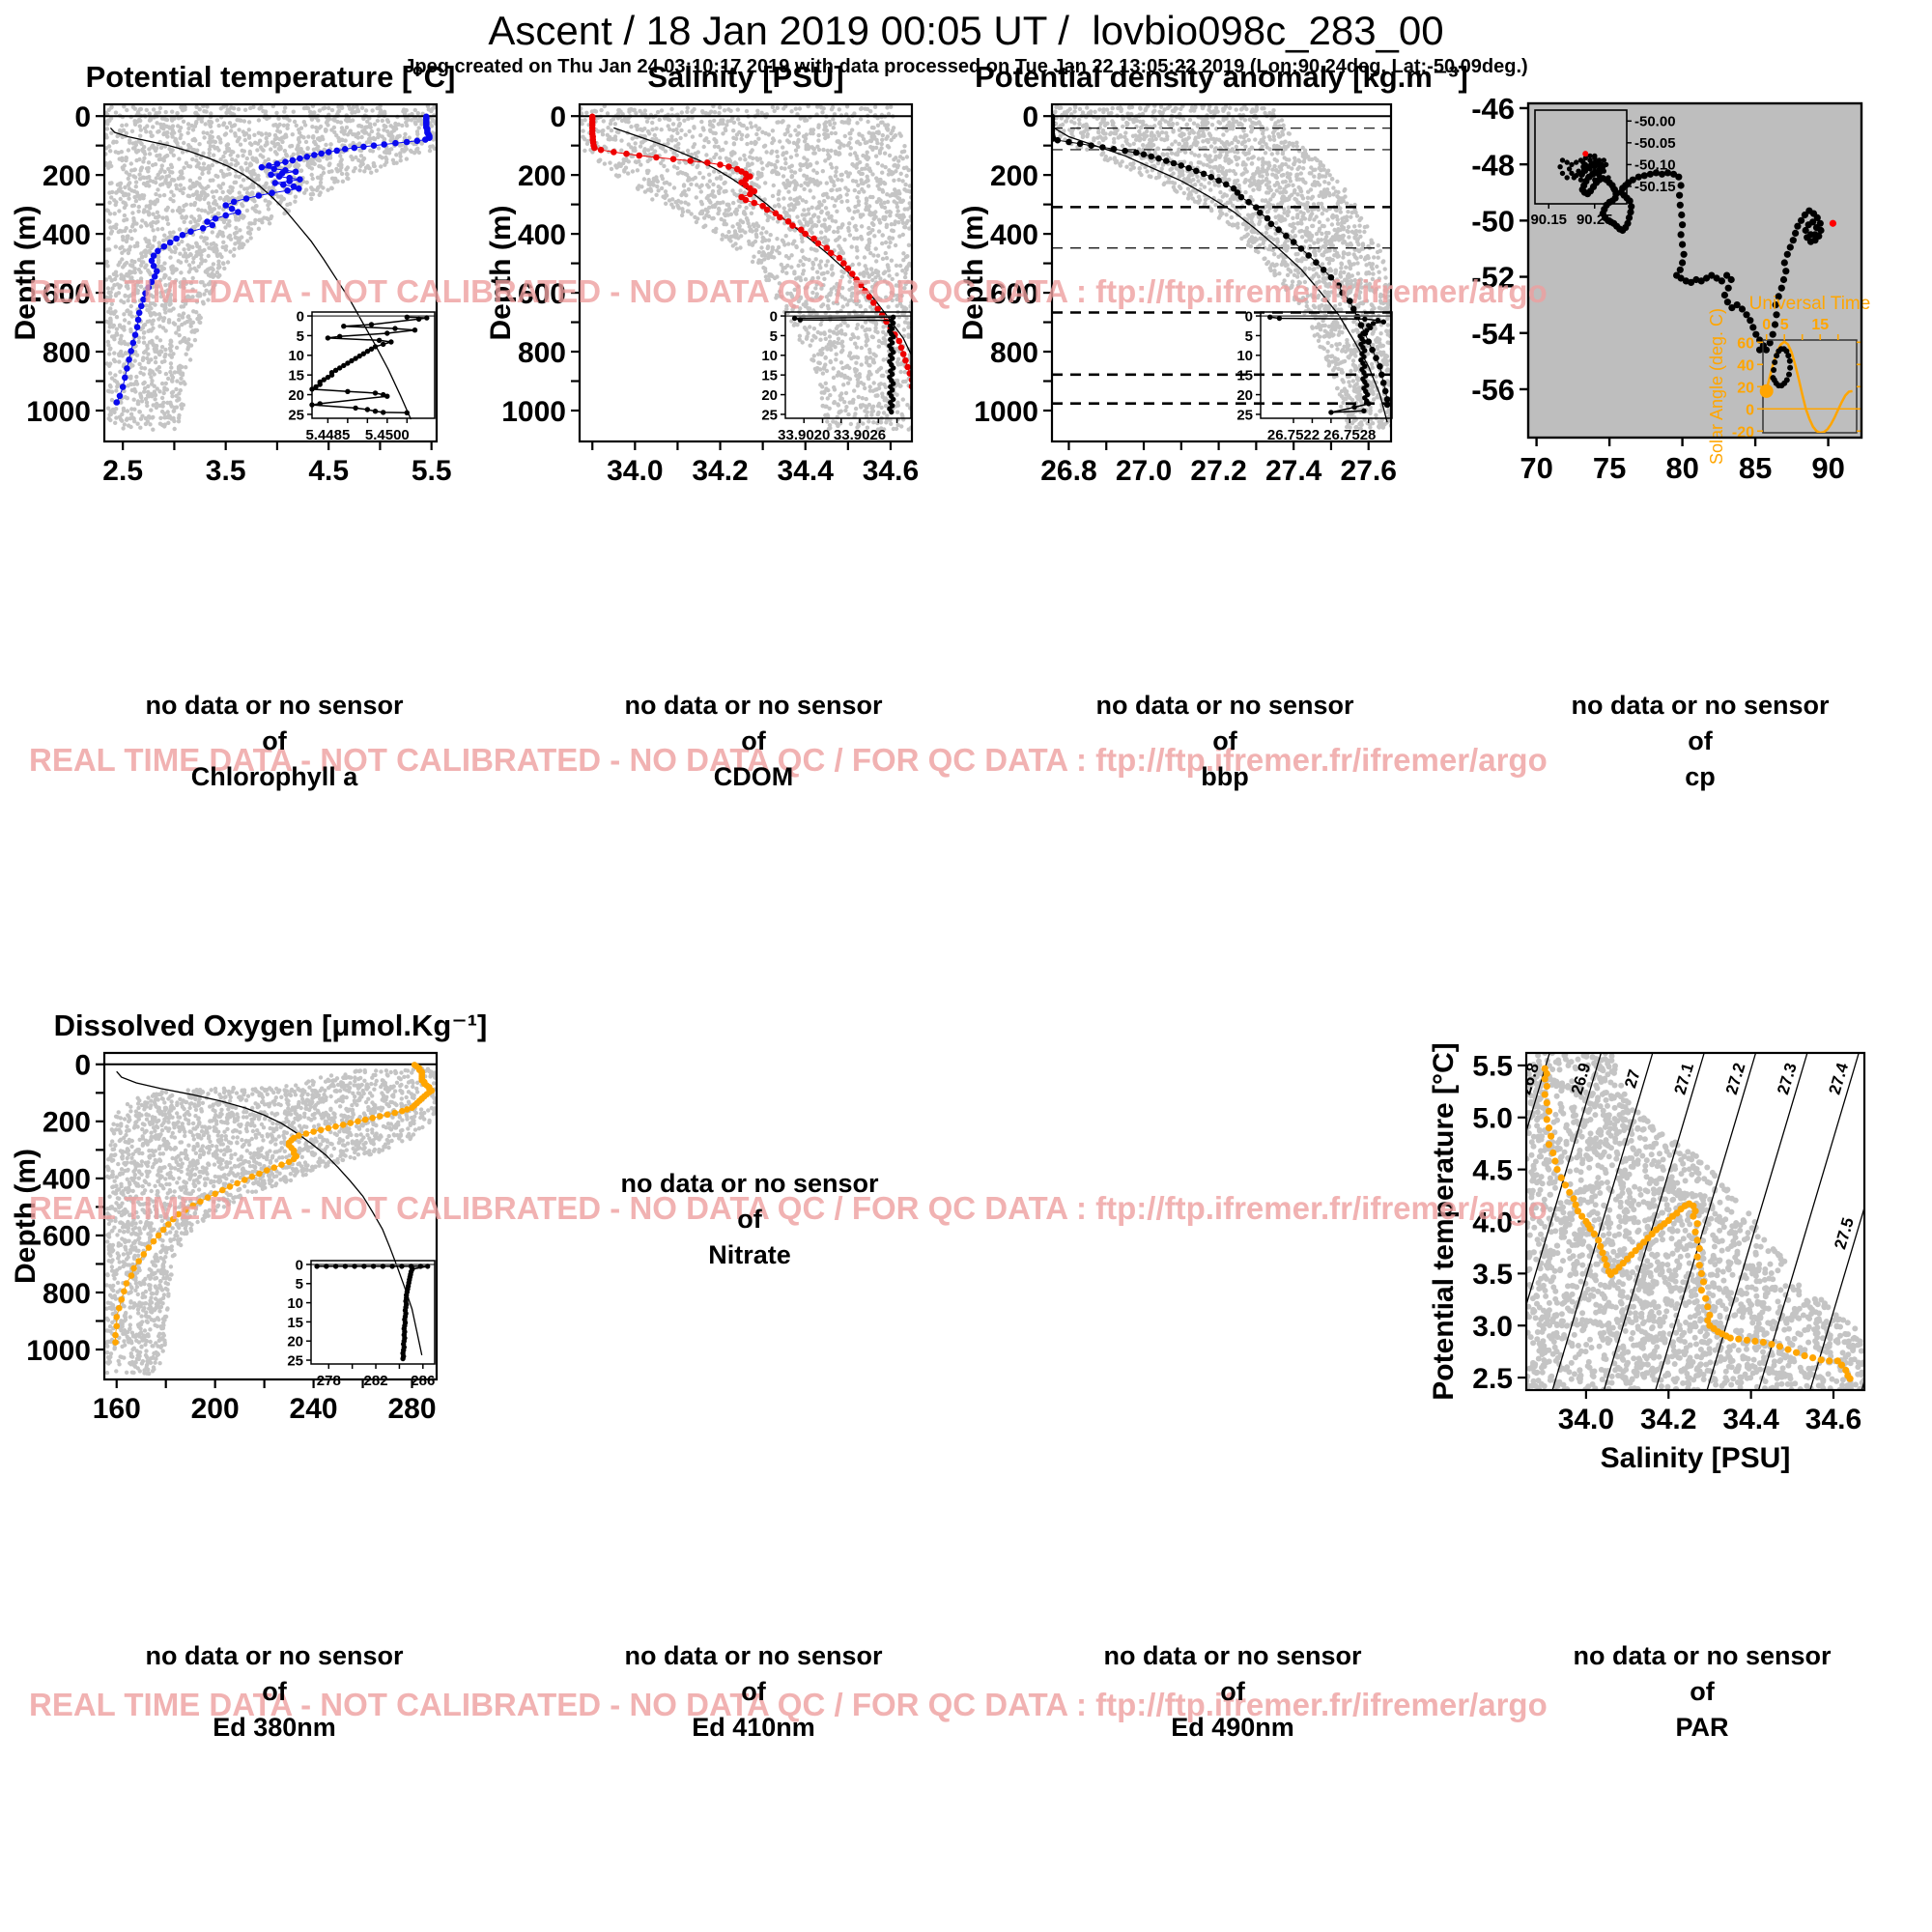  Describe the element at coordinates (806, 471) in the screenshot. I see `svg-text: 34.4` at that location.